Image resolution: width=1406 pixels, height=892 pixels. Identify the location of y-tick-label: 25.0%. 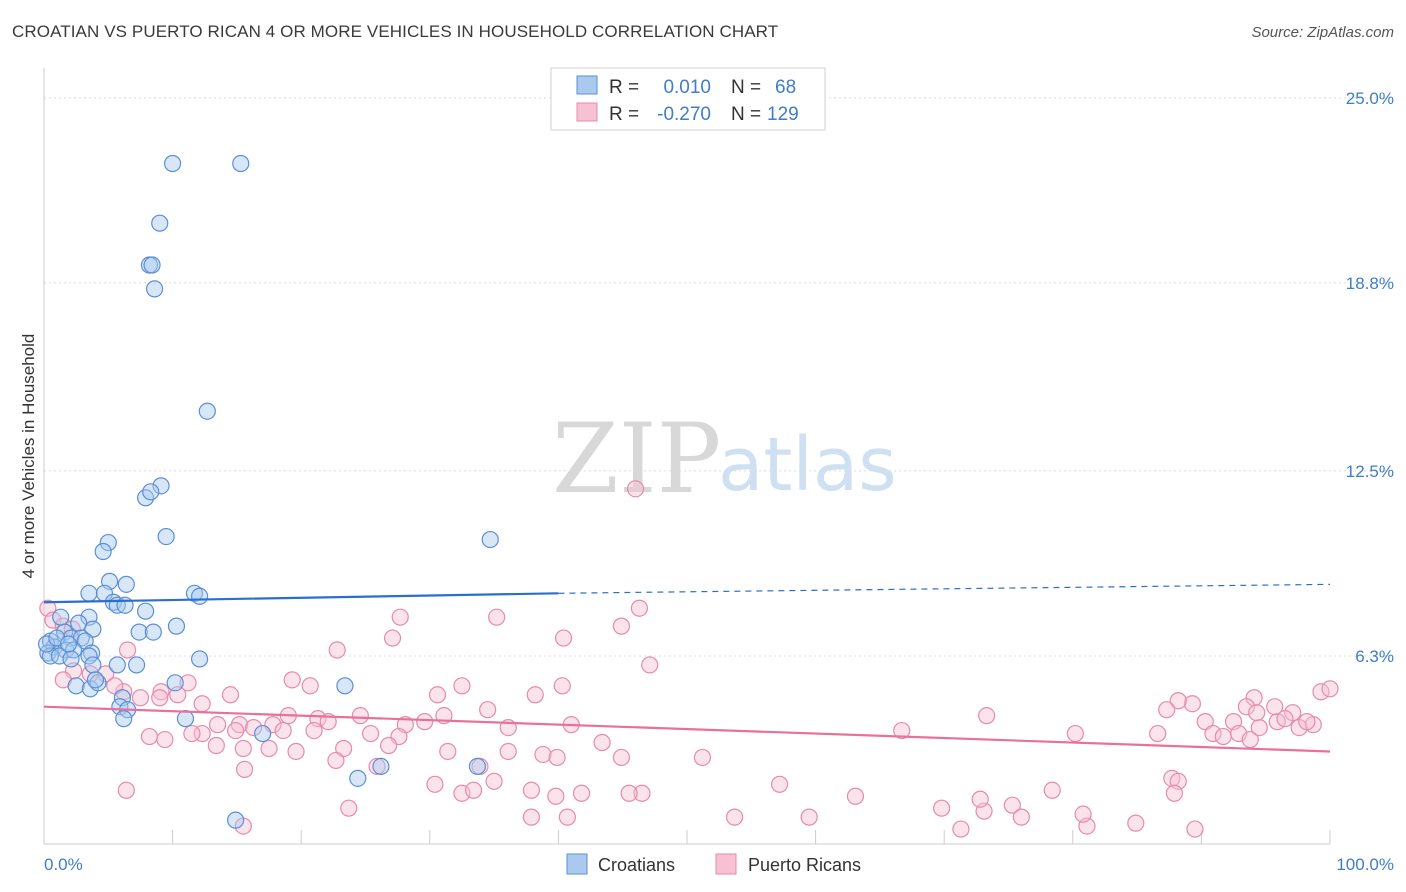
(1370, 98).